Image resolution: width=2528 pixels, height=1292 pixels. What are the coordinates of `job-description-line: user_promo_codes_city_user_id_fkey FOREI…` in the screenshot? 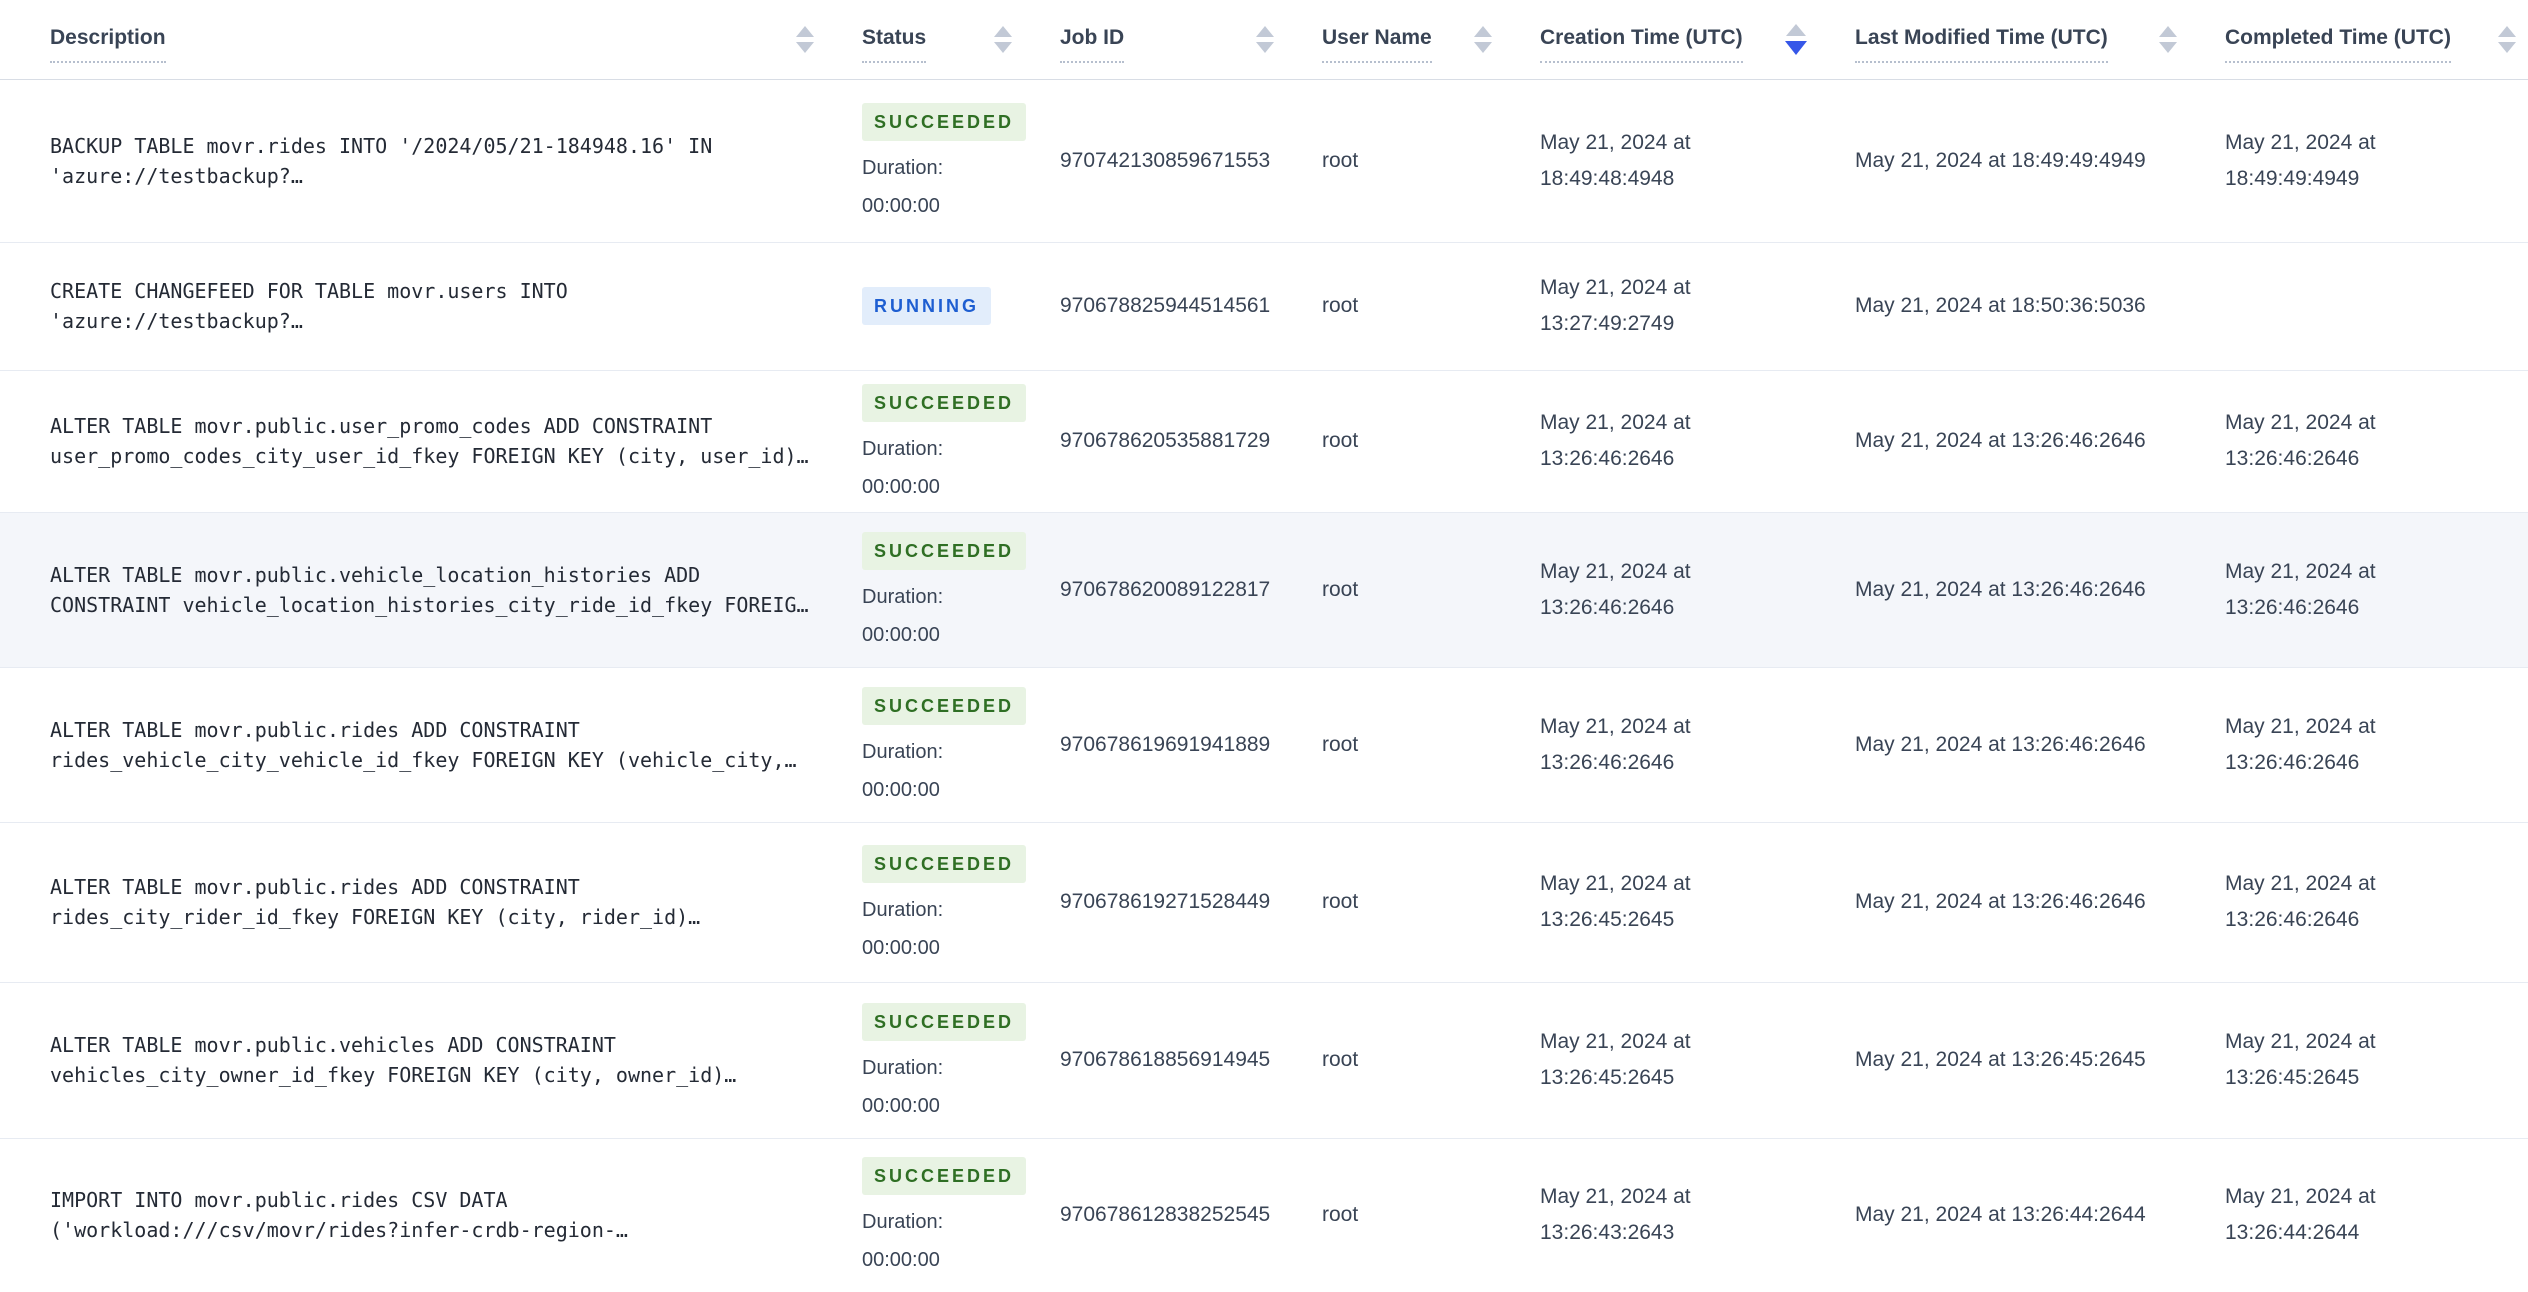 It's located at (429, 456).